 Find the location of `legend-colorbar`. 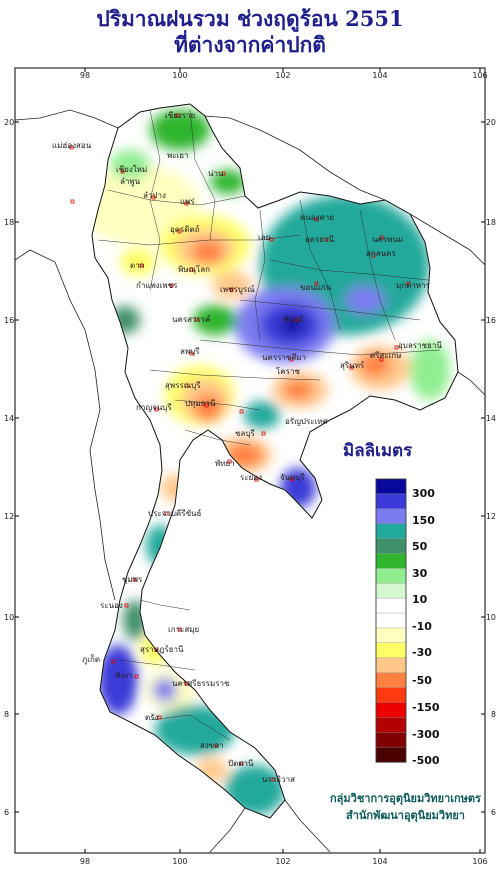

legend-colorbar is located at coordinates (391, 620).